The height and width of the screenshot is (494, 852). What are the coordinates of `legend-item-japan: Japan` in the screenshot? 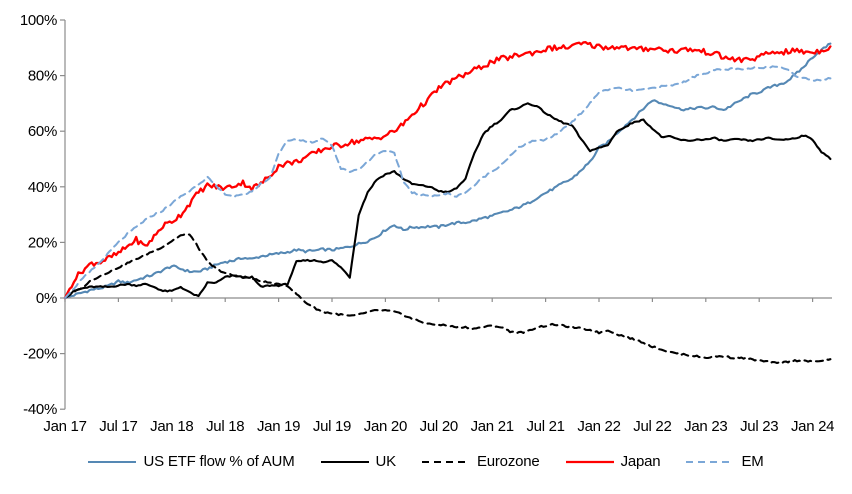 It's located at (613, 461).